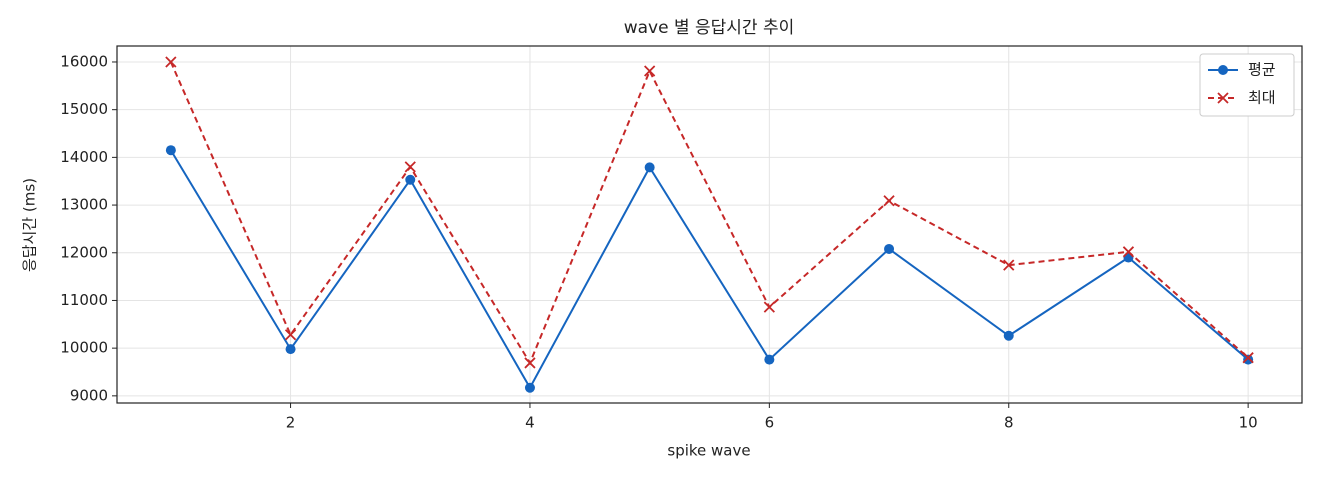 The width and height of the screenshot is (1320, 480). I want to click on y-tick-label: 10000, so click(84, 348).